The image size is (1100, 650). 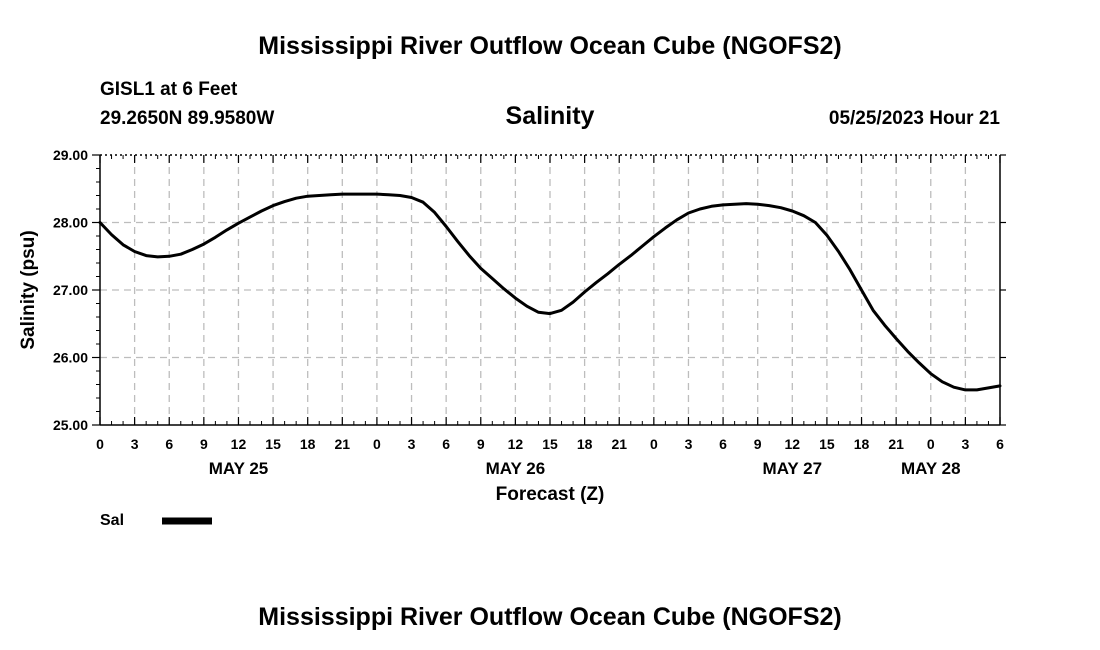 What do you see at coordinates (793, 468) in the screenshot?
I see `date-label: MAY 27` at bounding box center [793, 468].